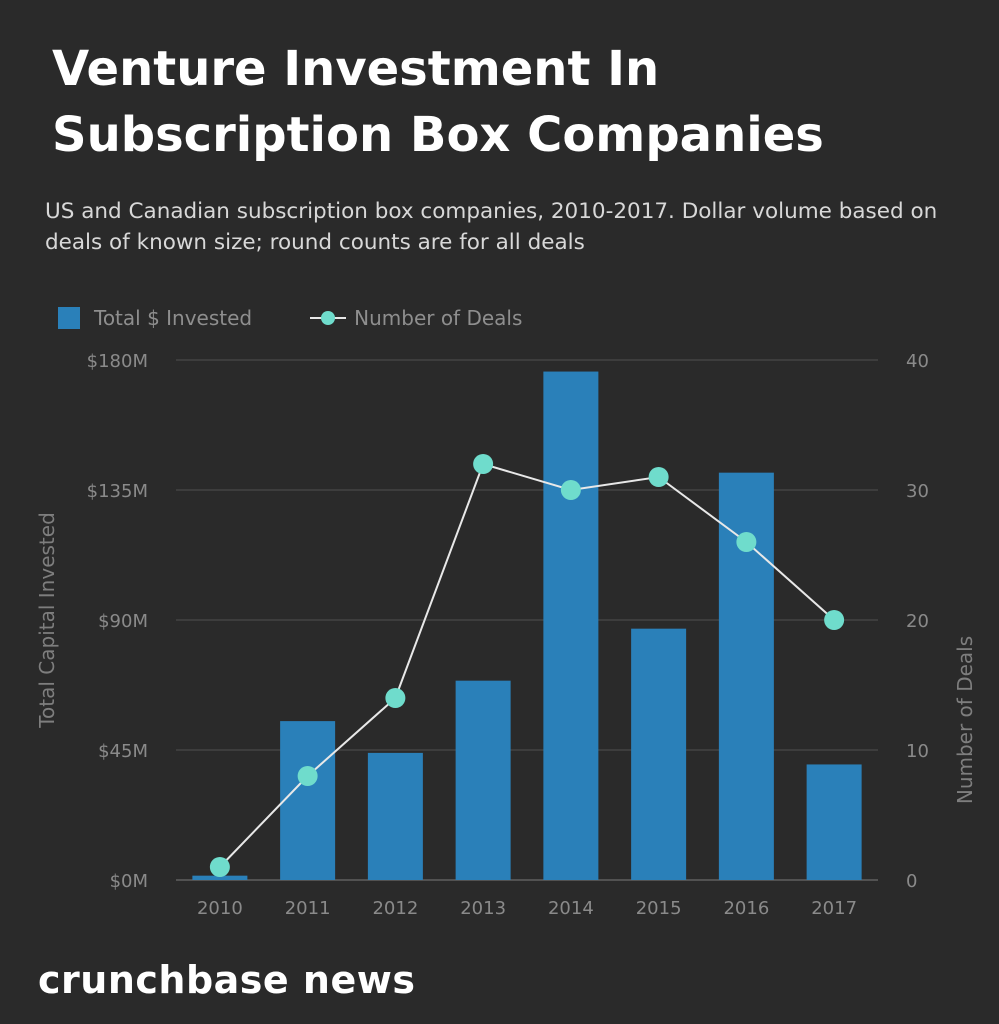 The height and width of the screenshot is (1024, 999). I want to click on y-tick-label: $135M, so click(117, 491).